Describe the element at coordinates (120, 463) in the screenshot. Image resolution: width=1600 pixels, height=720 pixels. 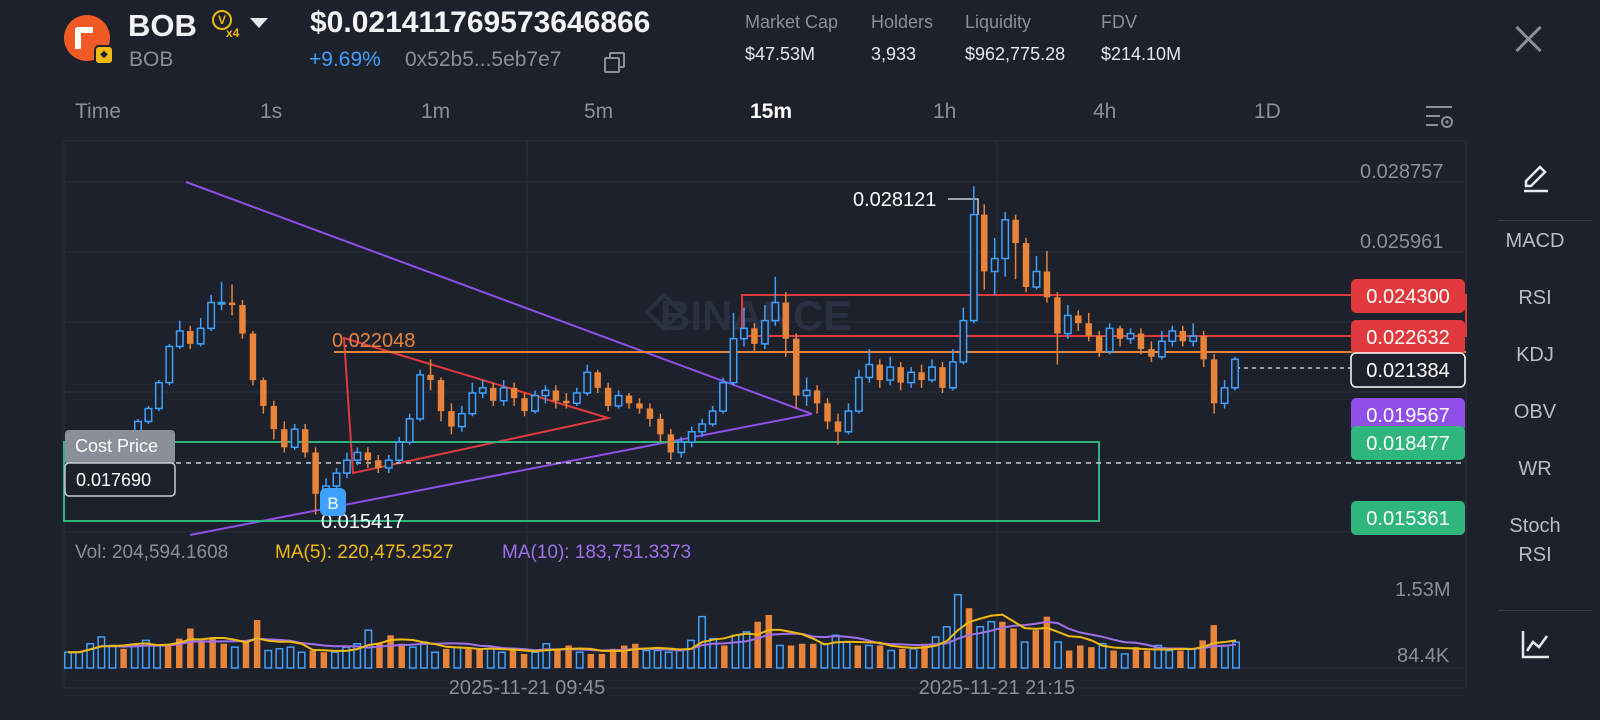
I see `cost-price-box: Cost Price 0.017690` at that location.